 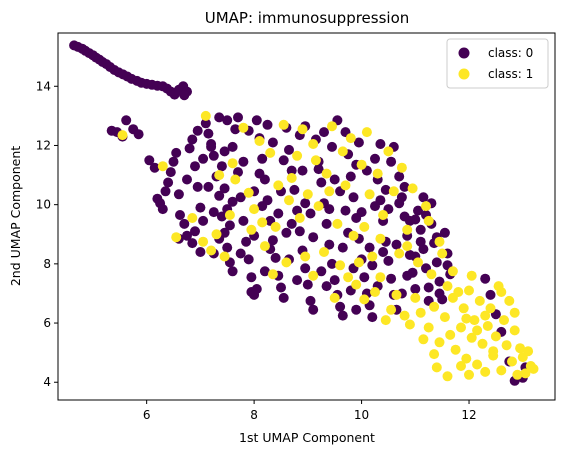 I want to click on y-axis: 4 6 8 10 12 14, so click(x=47, y=234).